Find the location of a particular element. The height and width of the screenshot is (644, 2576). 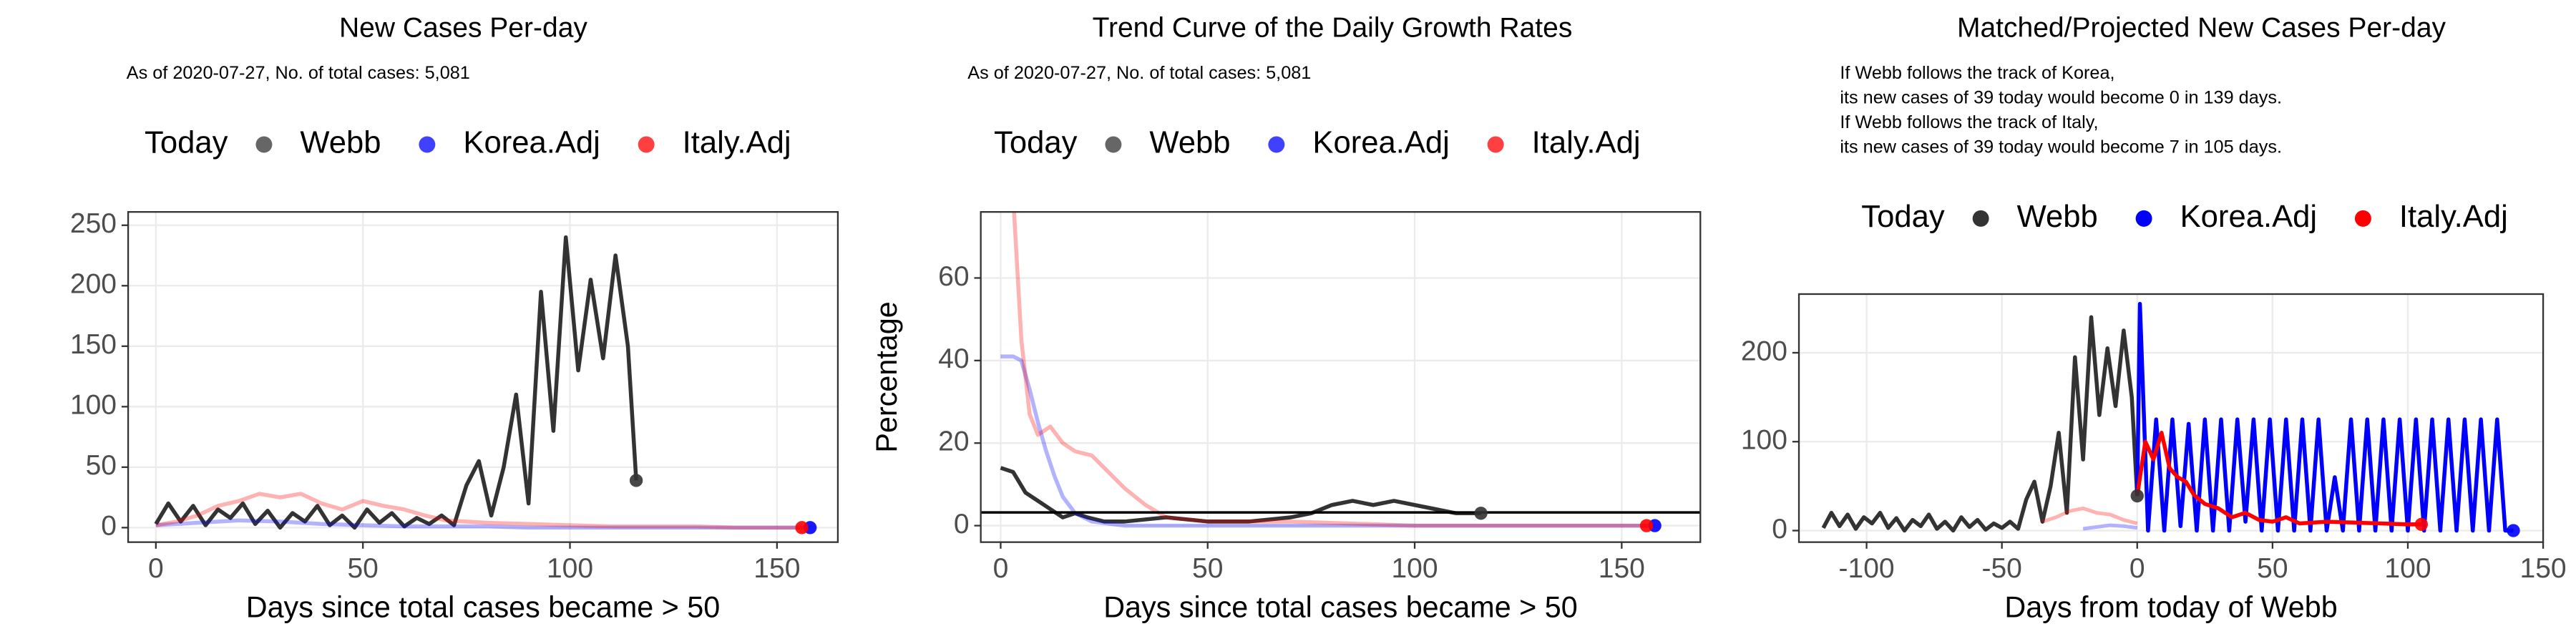

y-tick-label: 40 is located at coordinates (953, 358).